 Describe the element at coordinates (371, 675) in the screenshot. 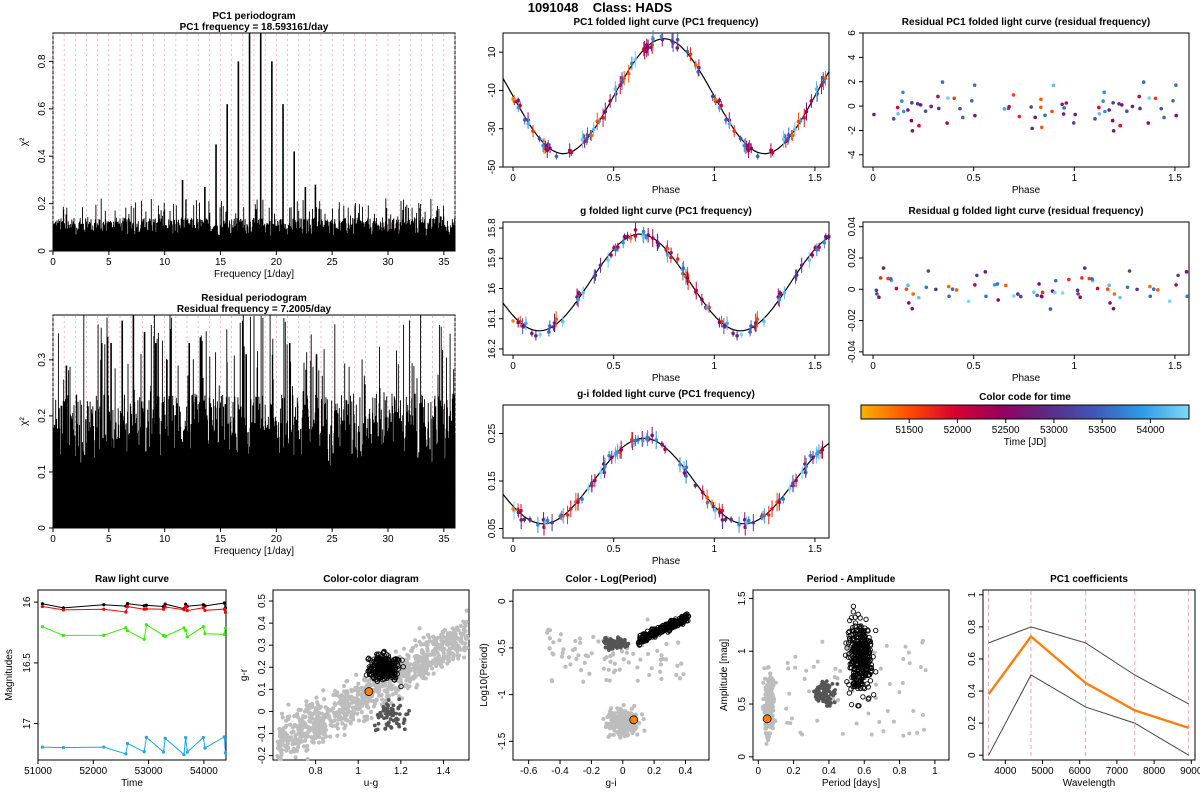

I see `color_color-frame` at that location.